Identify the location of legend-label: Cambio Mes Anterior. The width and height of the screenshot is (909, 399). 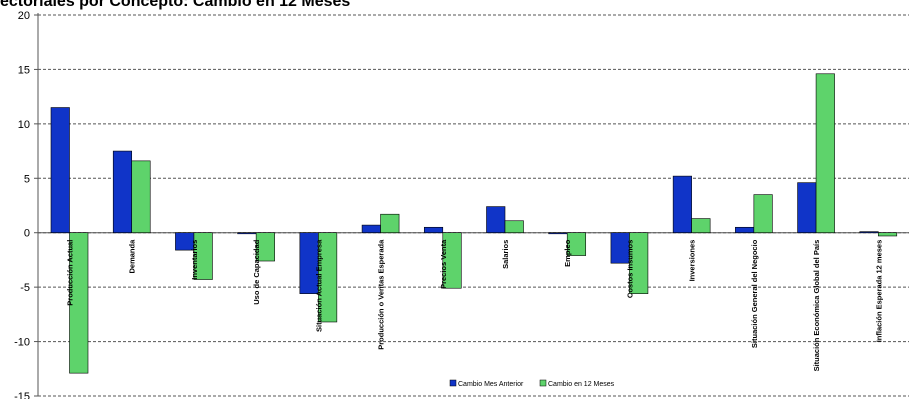
(491, 384).